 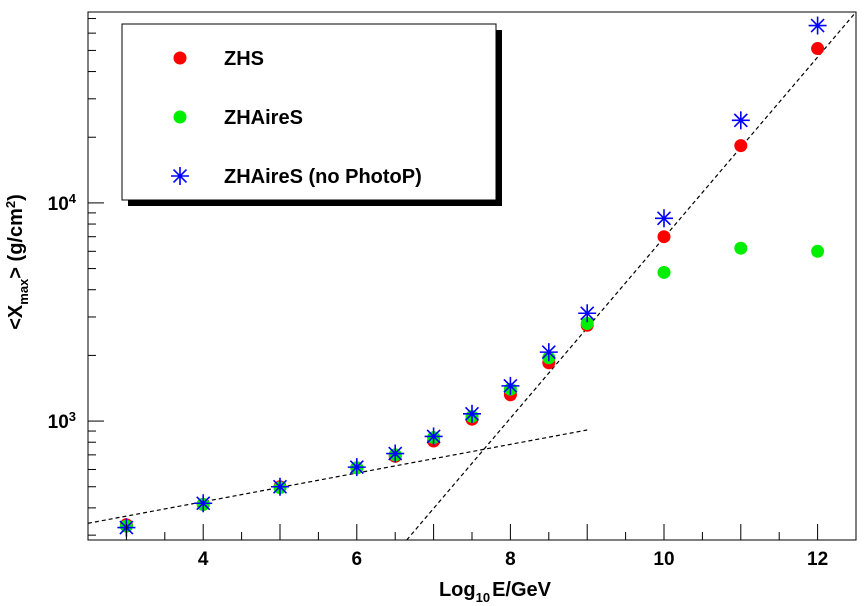 I want to click on legend-label-zhaires-no-photop: ZHAireS (no PhotoP), so click(x=323, y=177).